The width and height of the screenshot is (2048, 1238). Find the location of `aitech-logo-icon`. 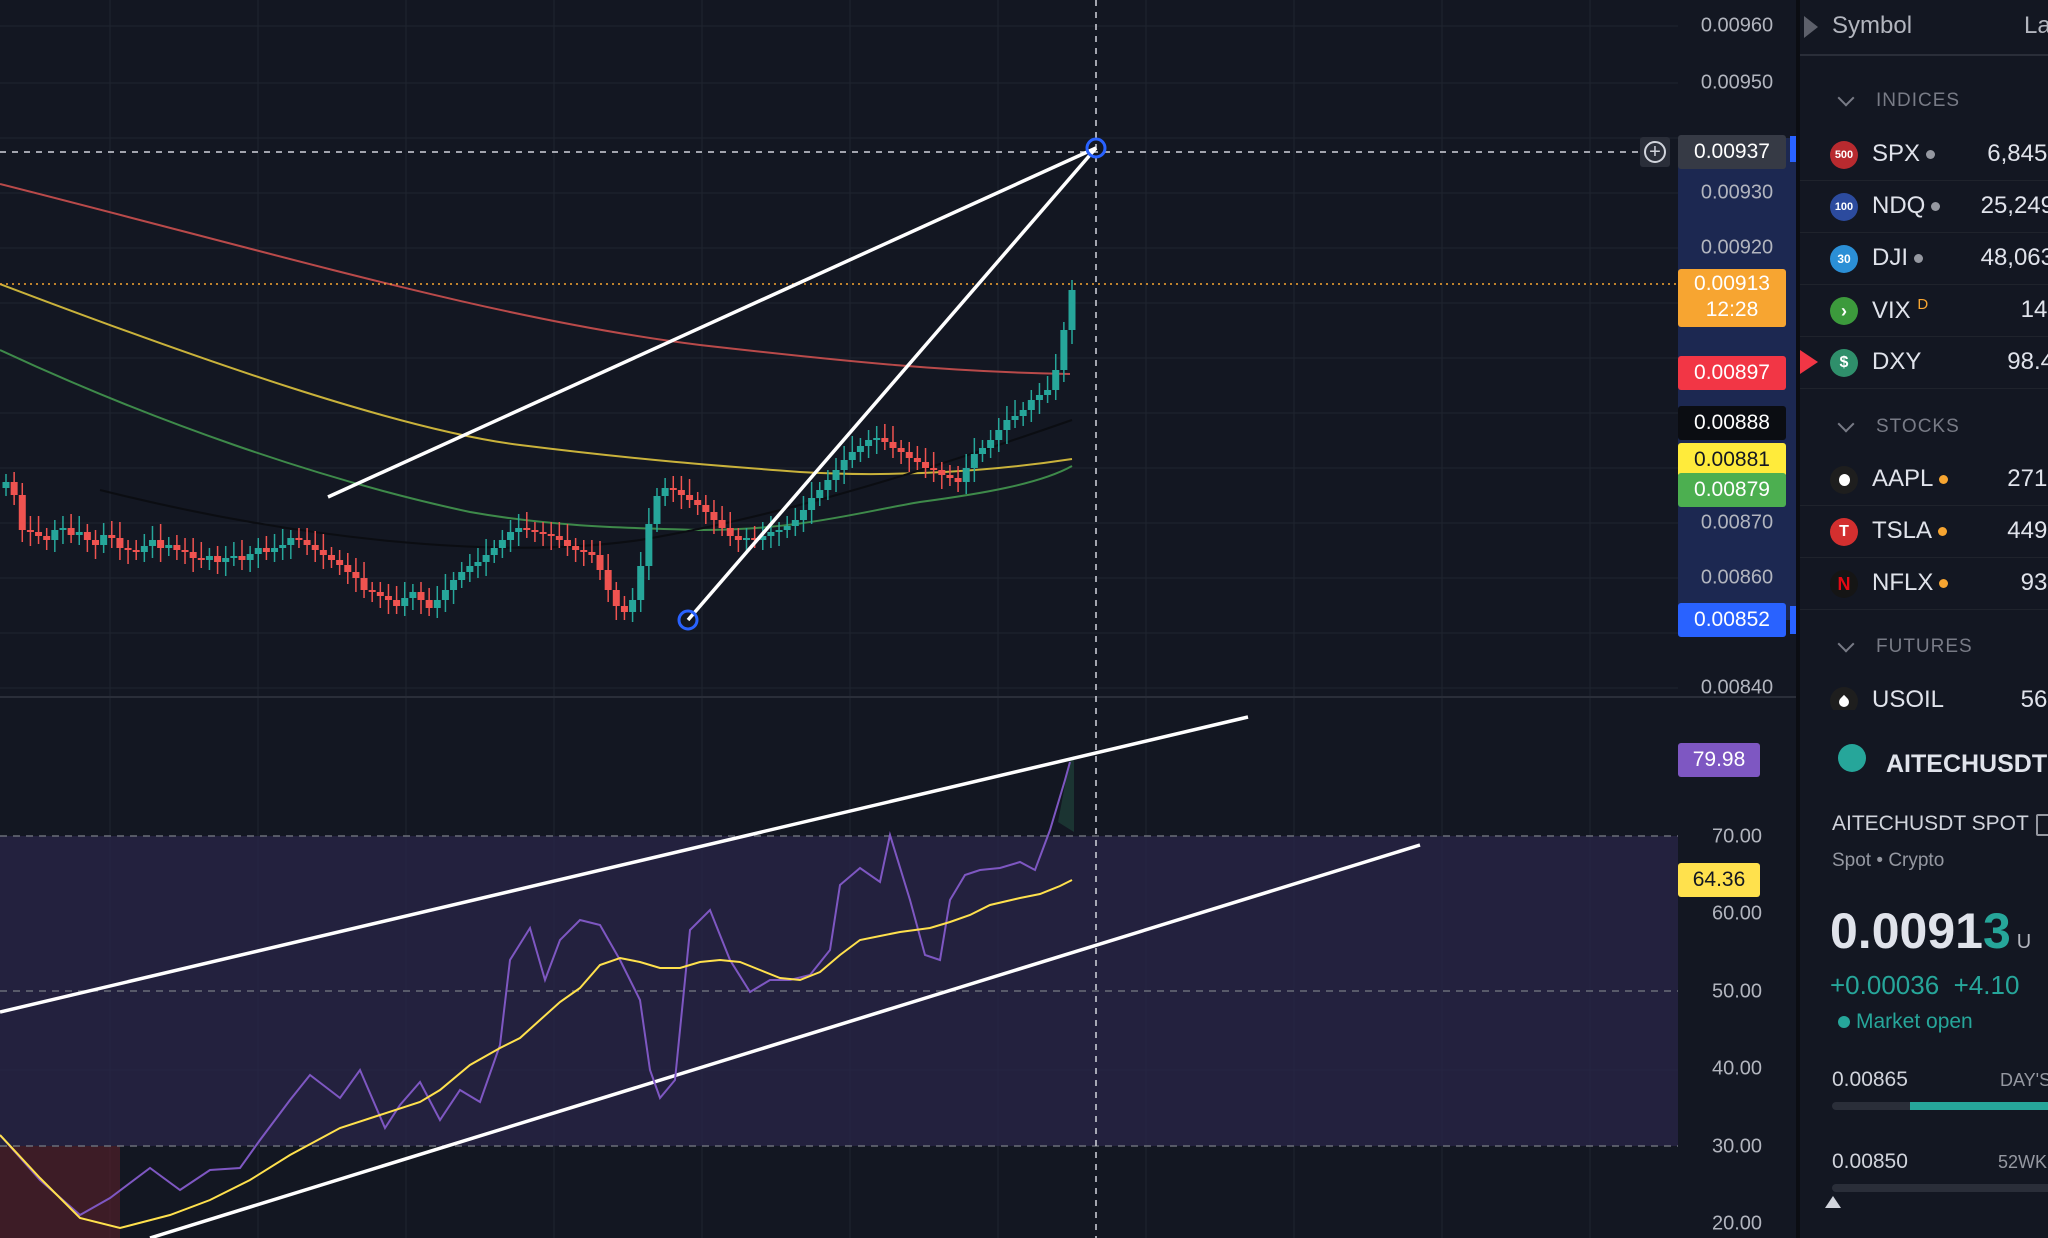

aitech-logo-icon is located at coordinates (1852, 758).